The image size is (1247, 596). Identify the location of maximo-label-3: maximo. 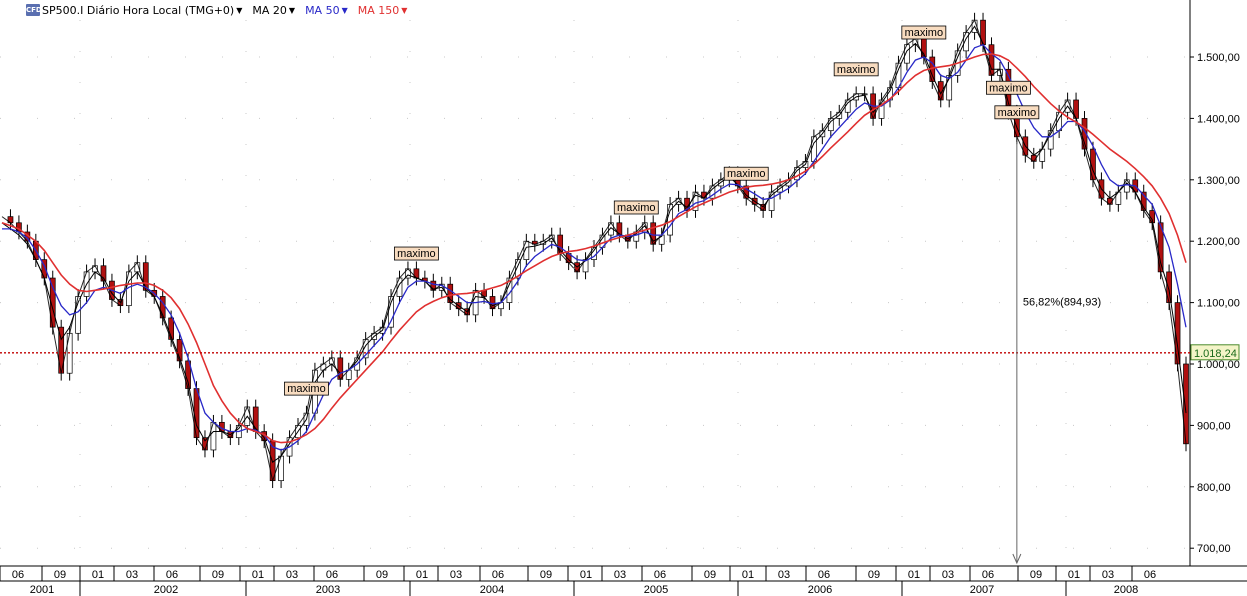
(636, 208).